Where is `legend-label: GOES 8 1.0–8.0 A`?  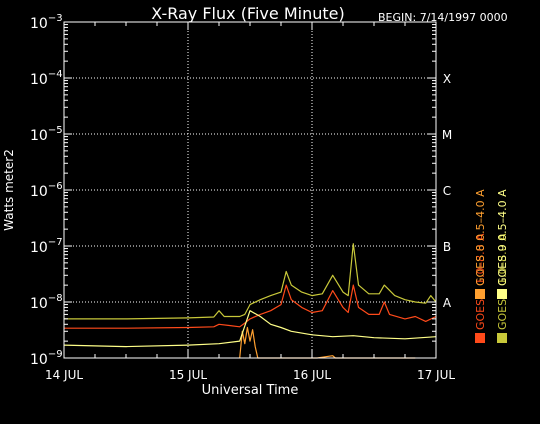 legend-label: GOES 8 1.0–8.0 A is located at coordinates (480, 281).